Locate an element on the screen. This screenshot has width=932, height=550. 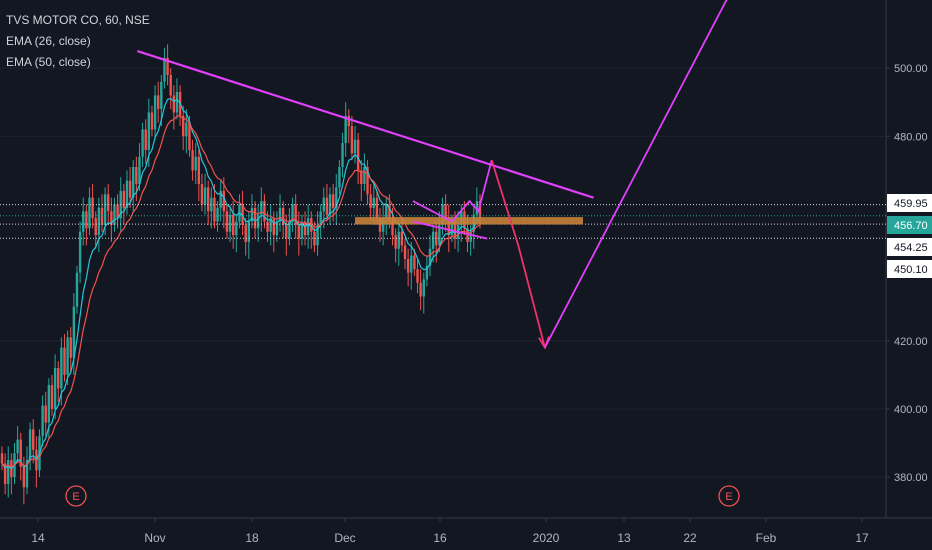
x-tick-label: 17 is located at coordinates (862, 538).